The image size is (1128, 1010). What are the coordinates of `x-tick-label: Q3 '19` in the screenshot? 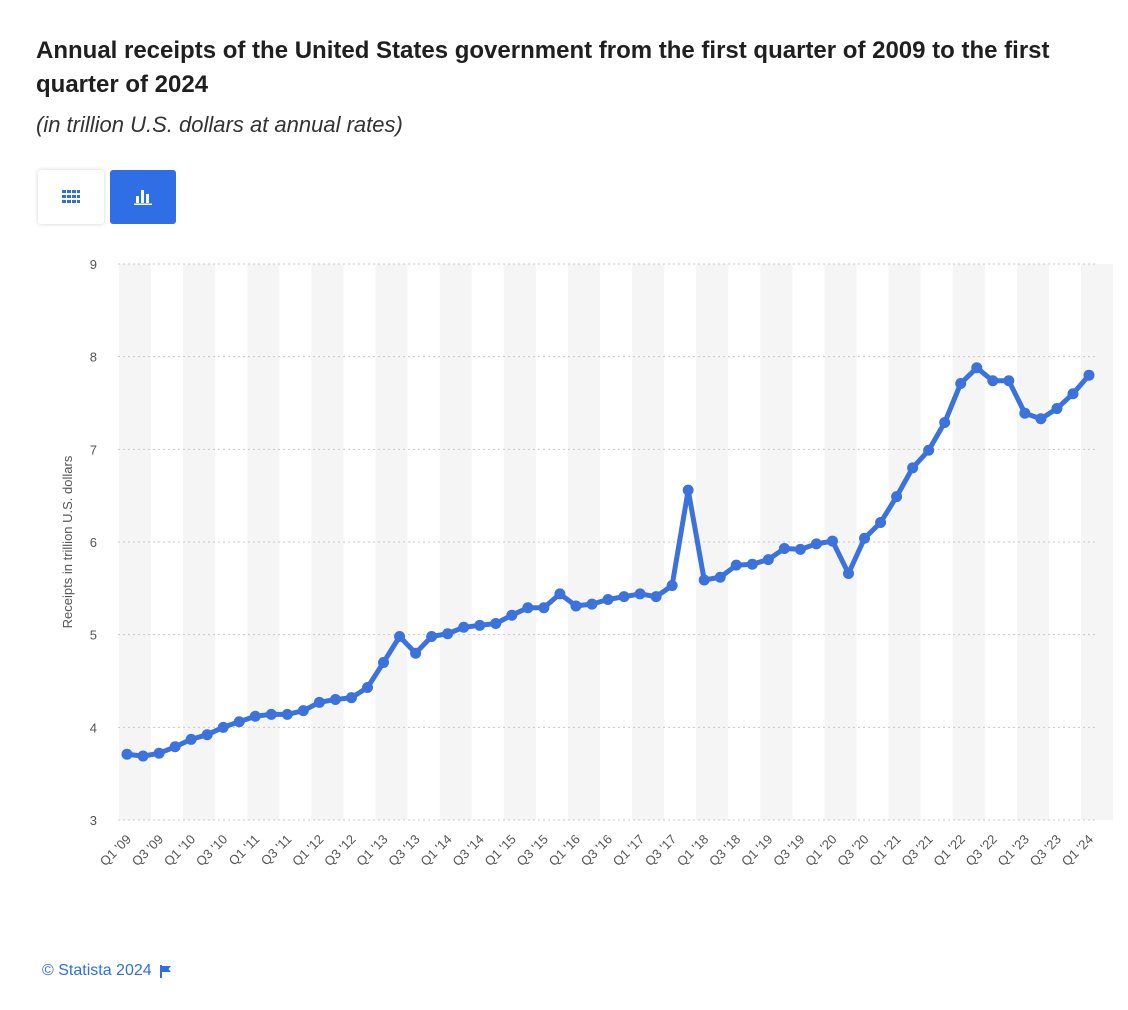 It's located at (788, 850).